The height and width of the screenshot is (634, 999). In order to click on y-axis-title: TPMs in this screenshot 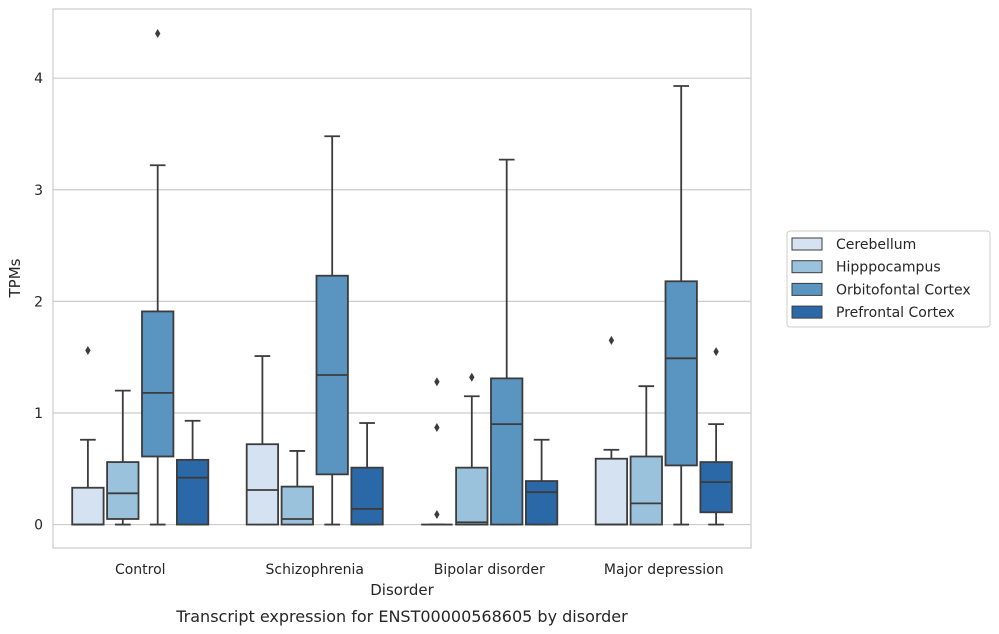, I will do `click(15, 278)`.